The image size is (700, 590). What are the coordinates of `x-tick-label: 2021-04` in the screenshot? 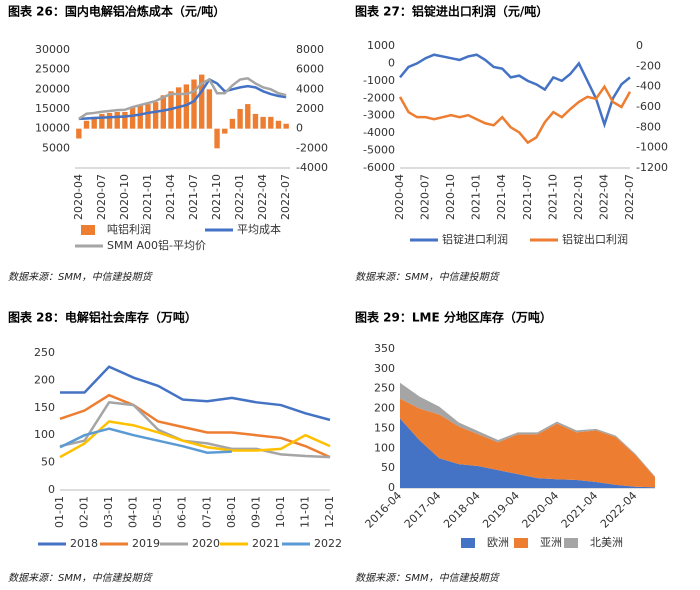 It's located at (170, 197).